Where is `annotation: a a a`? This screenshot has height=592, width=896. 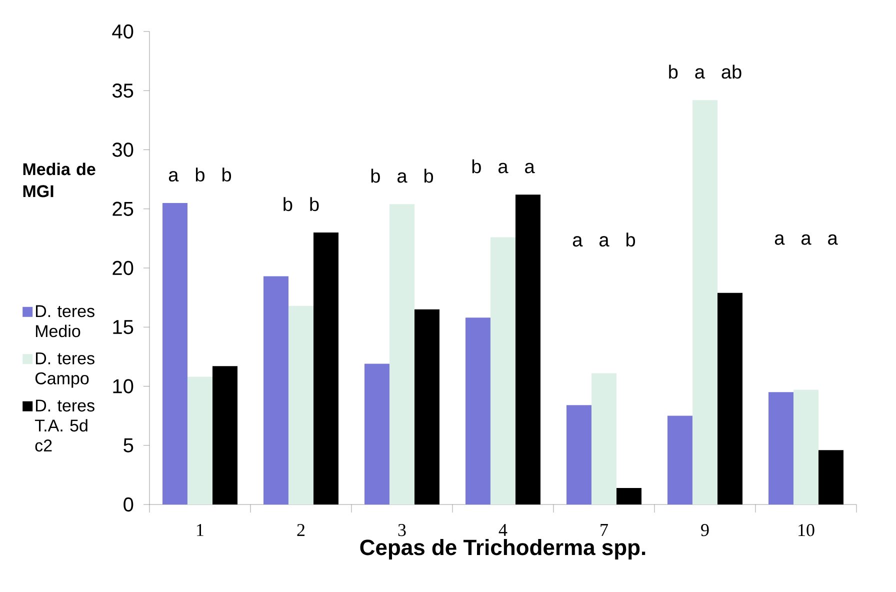
annotation: a a a is located at coordinates (806, 239).